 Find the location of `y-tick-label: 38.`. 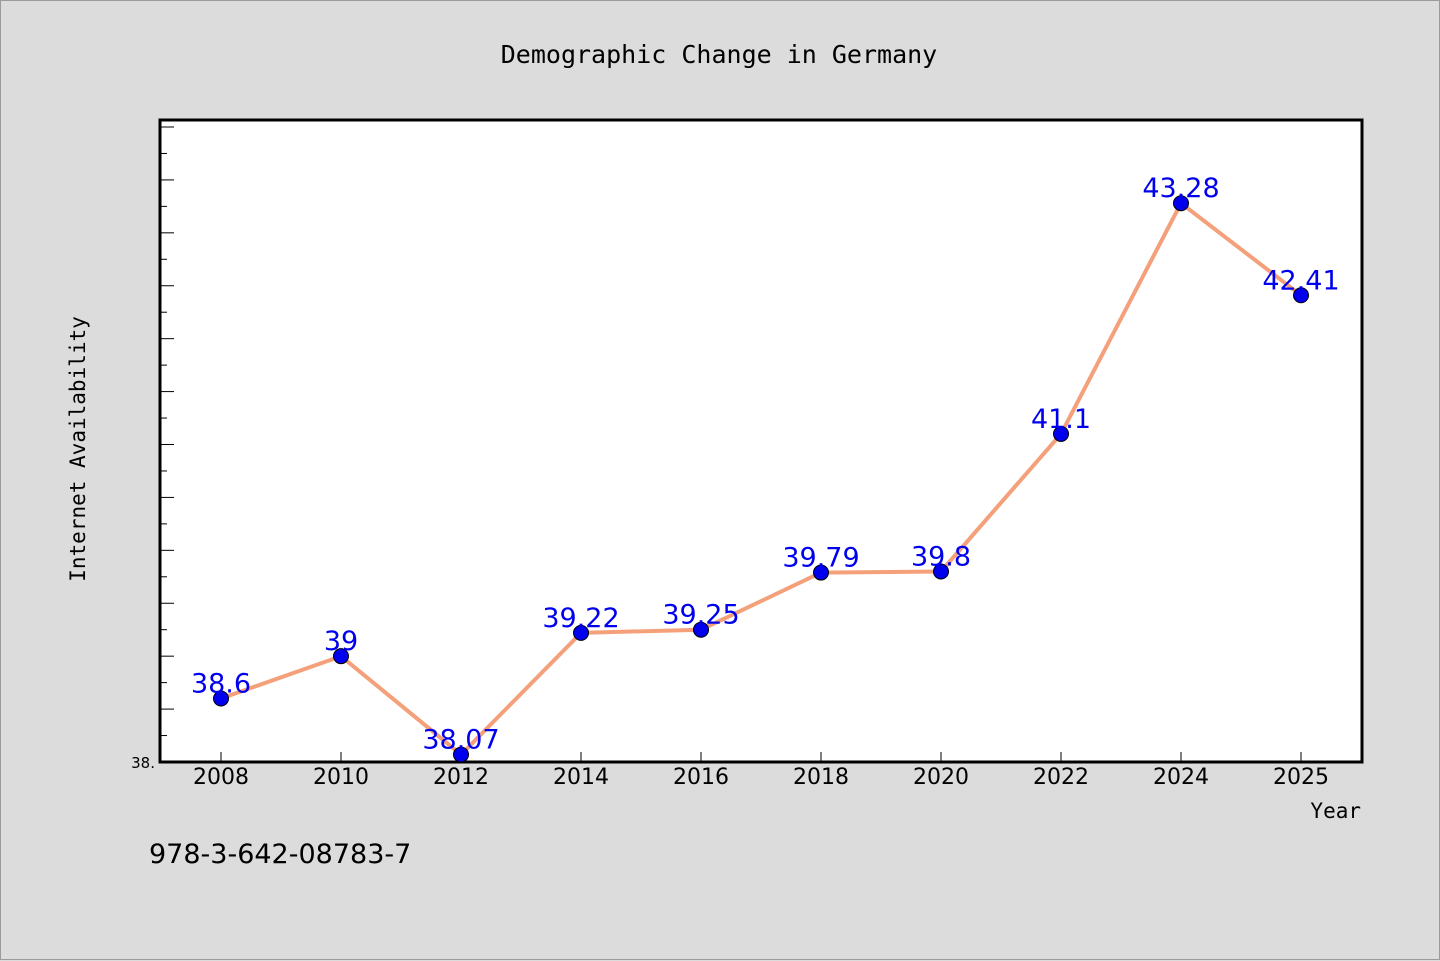

y-tick-label: 38. is located at coordinates (143, 763).